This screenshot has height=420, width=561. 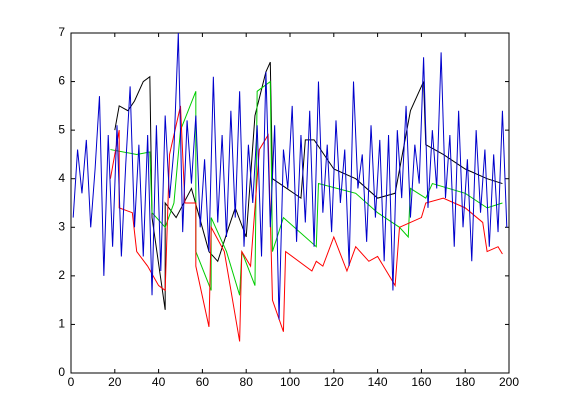 What do you see at coordinates (465, 382) in the screenshot?
I see `x-tick-label: 180` at bounding box center [465, 382].